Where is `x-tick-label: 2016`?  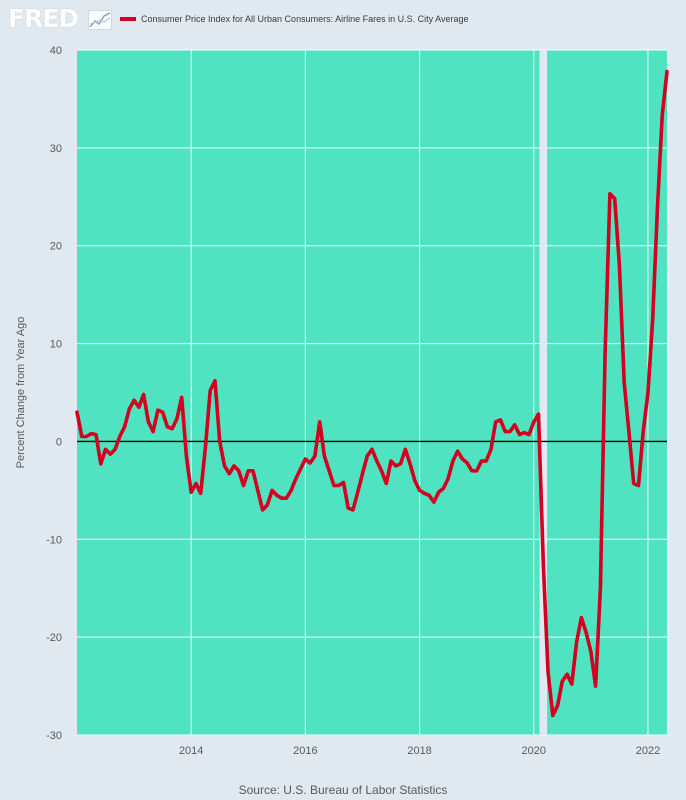 x-tick-label: 2016 is located at coordinates (305, 751).